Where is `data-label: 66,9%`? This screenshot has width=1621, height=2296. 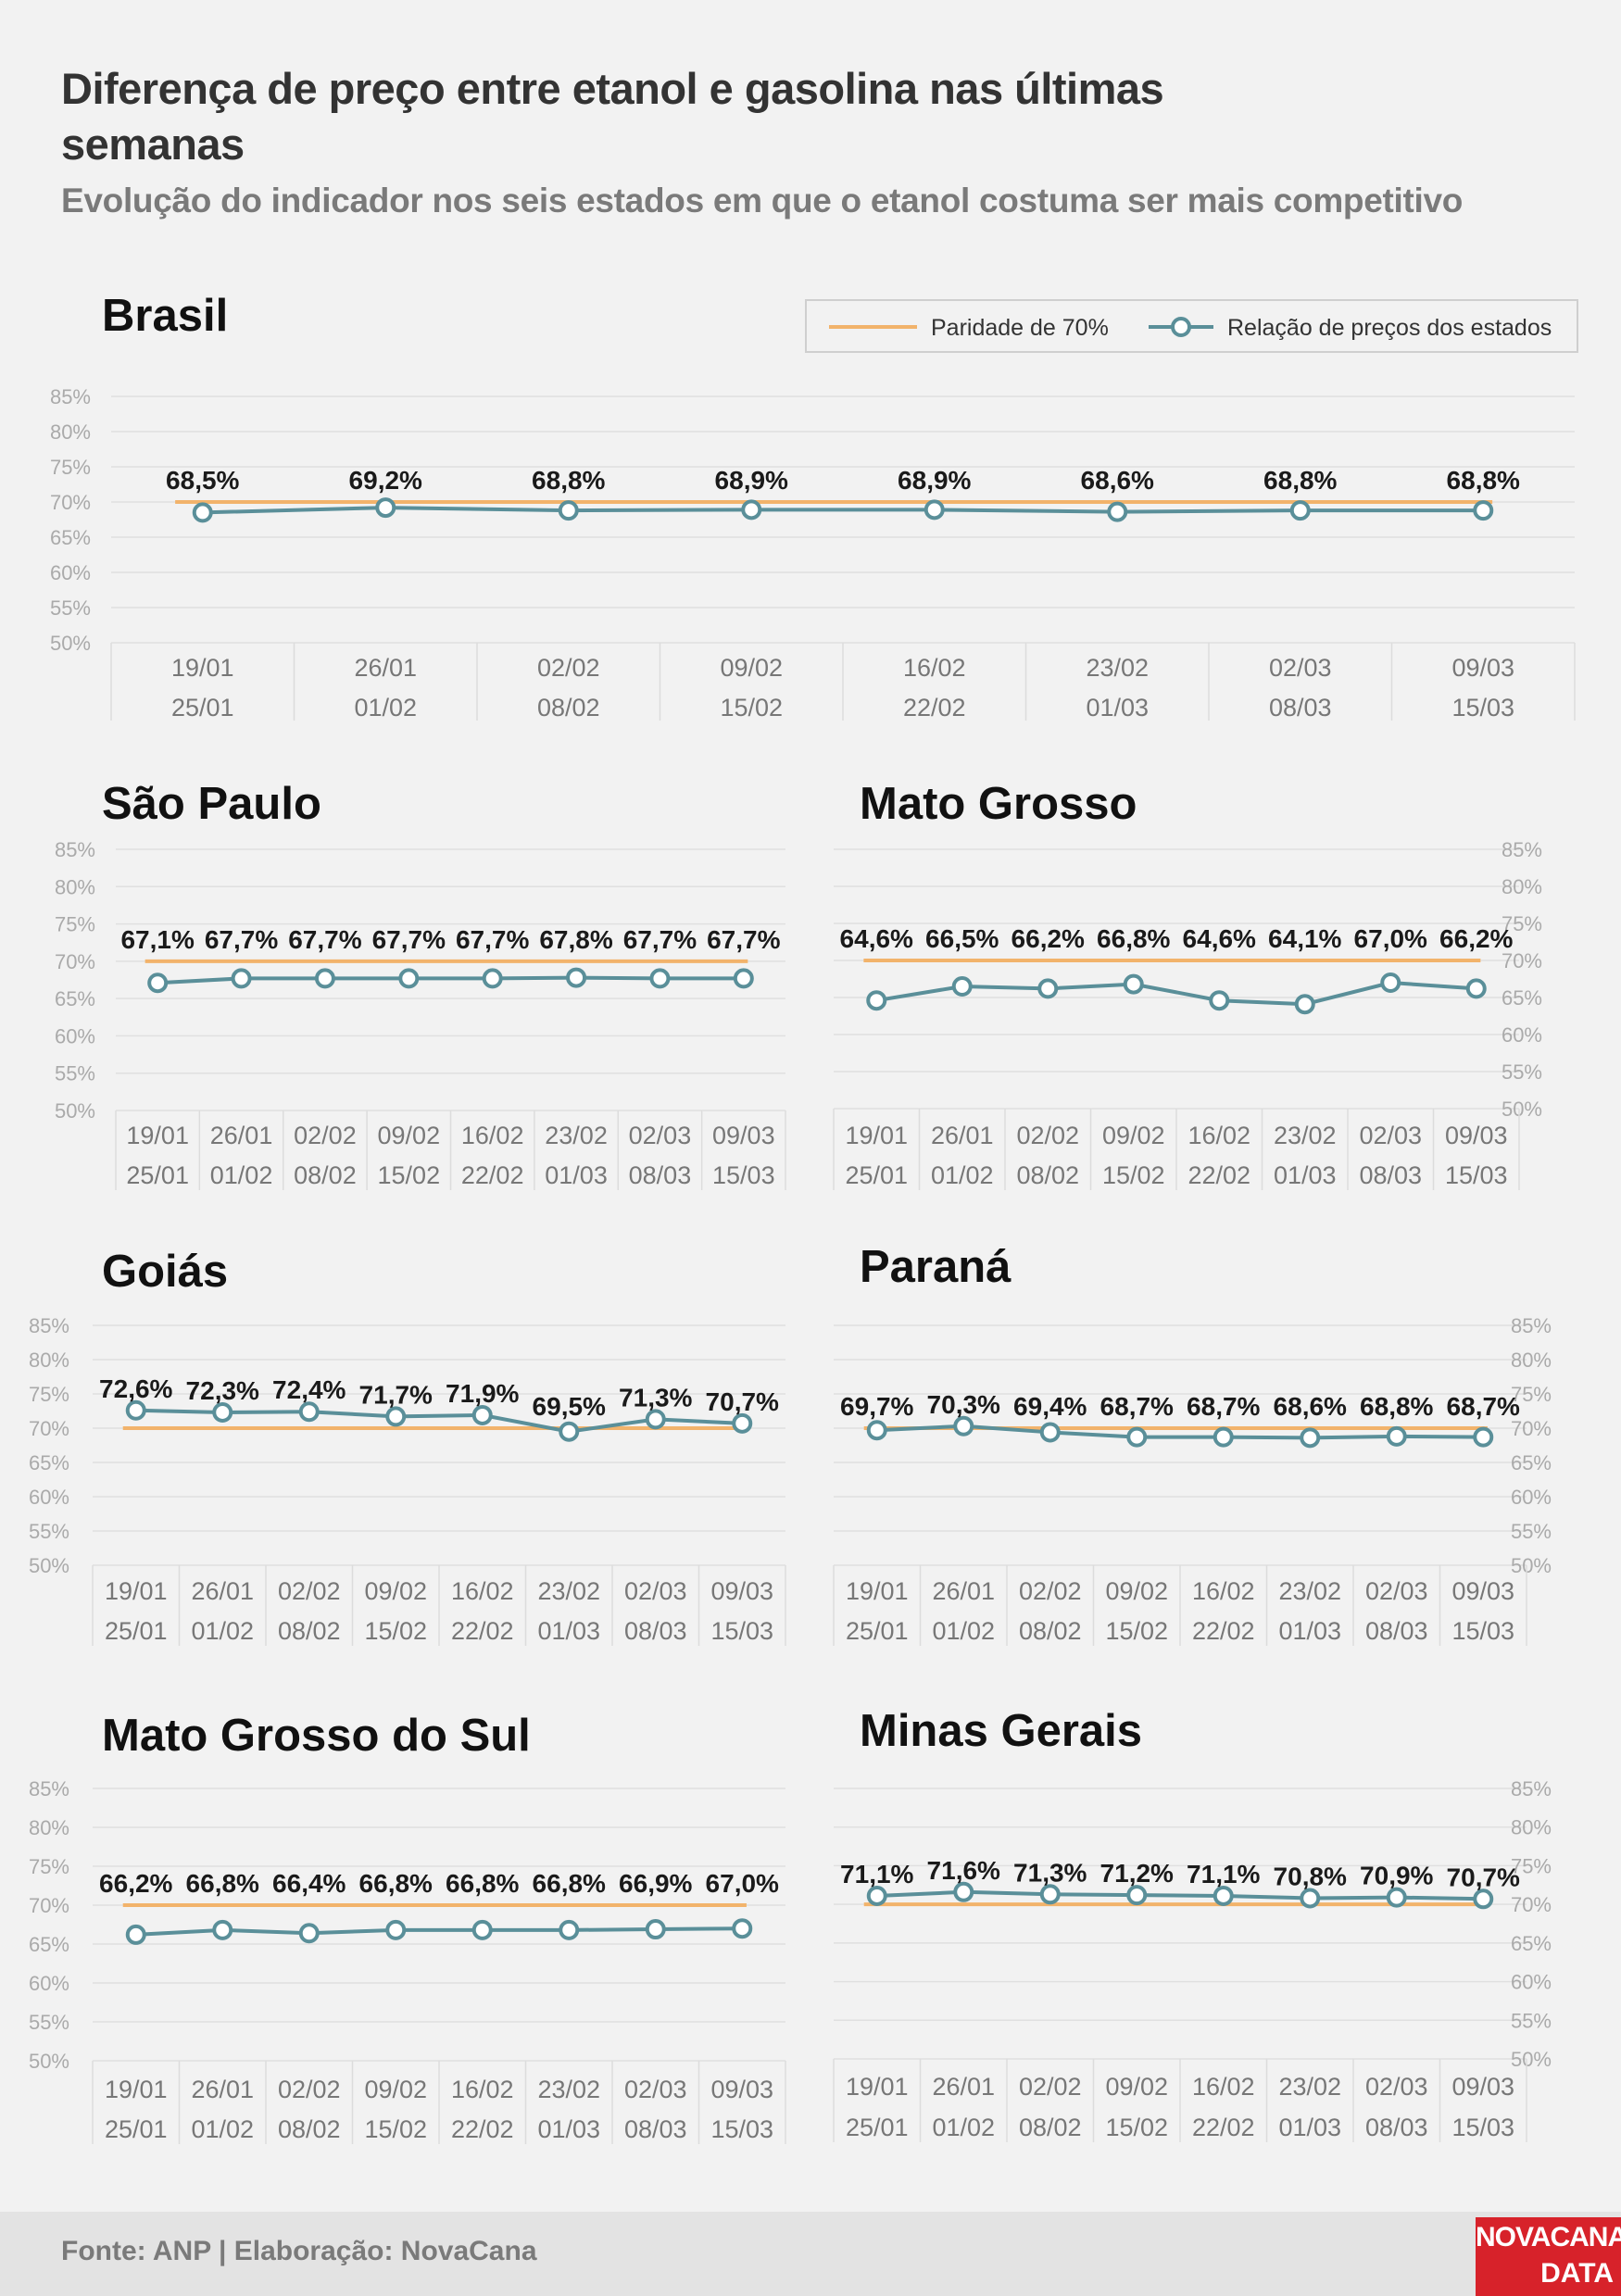 data-label: 66,9% is located at coordinates (655, 1883).